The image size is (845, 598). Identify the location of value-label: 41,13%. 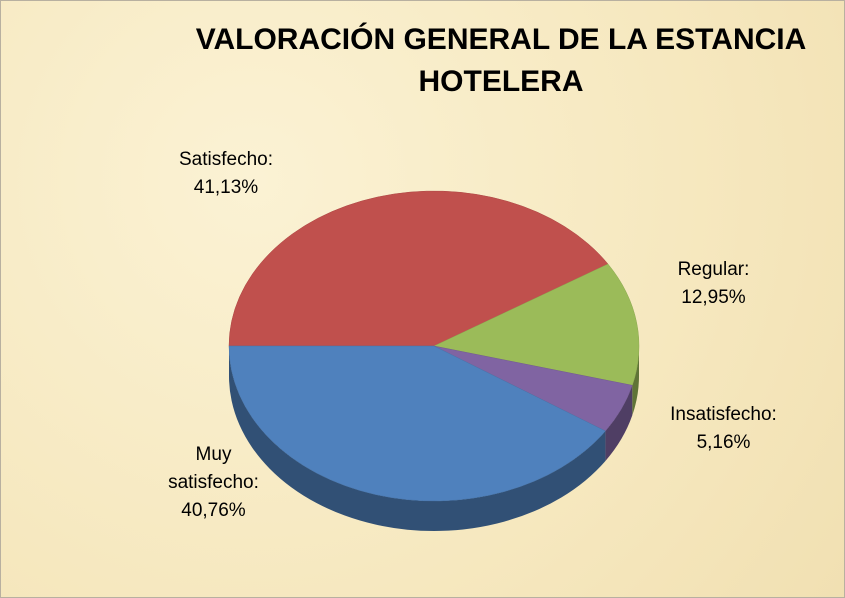
(226, 187).